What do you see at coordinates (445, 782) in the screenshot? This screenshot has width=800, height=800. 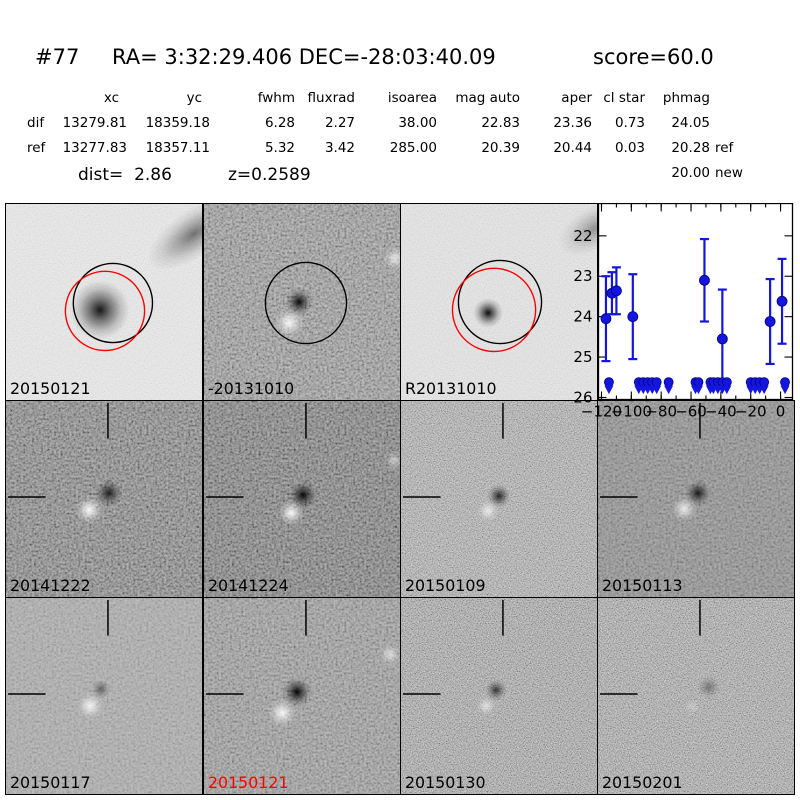 I see `stamp-date-label: 20150130` at bounding box center [445, 782].